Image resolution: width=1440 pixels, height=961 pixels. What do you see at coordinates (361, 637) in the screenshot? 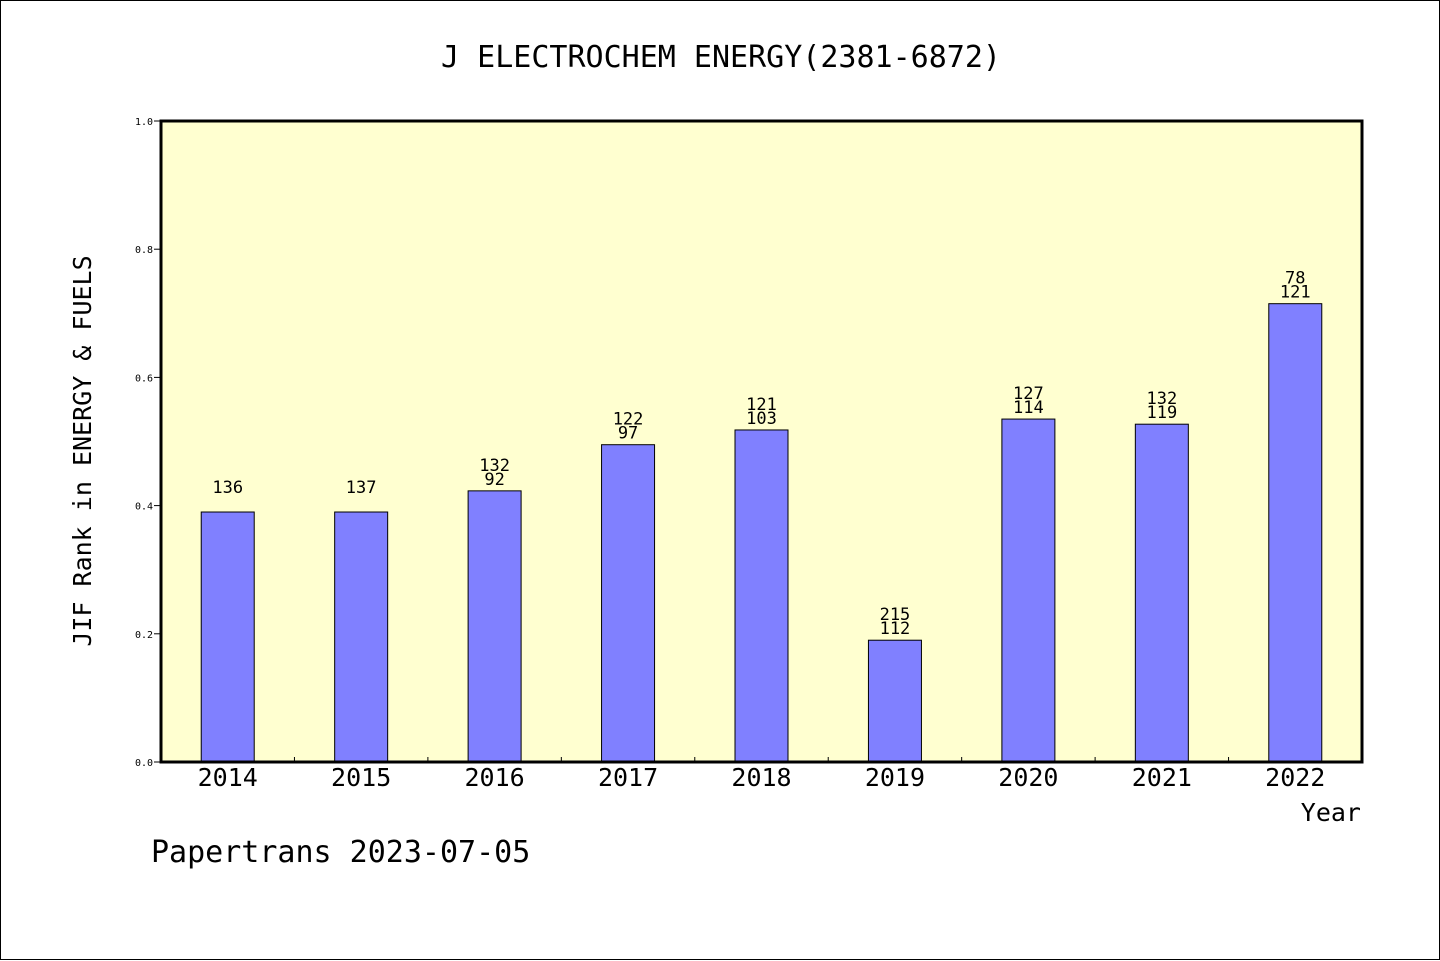
I see `bar-2015` at bounding box center [361, 637].